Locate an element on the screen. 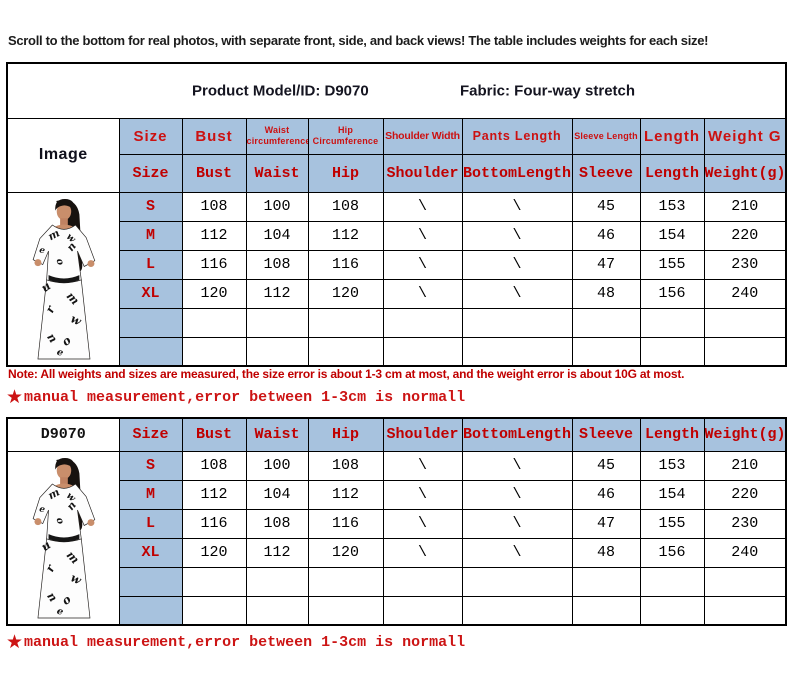 This screenshot has height=681, width=790. hand-right is located at coordinates (91, 522).